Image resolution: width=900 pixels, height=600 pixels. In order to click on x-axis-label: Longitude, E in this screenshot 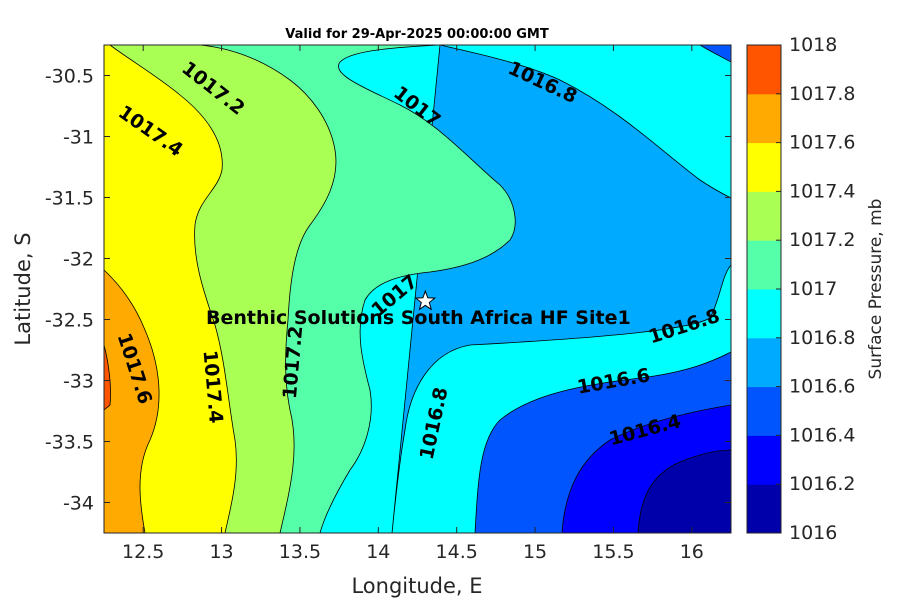, I will do `click(416, 586)`.